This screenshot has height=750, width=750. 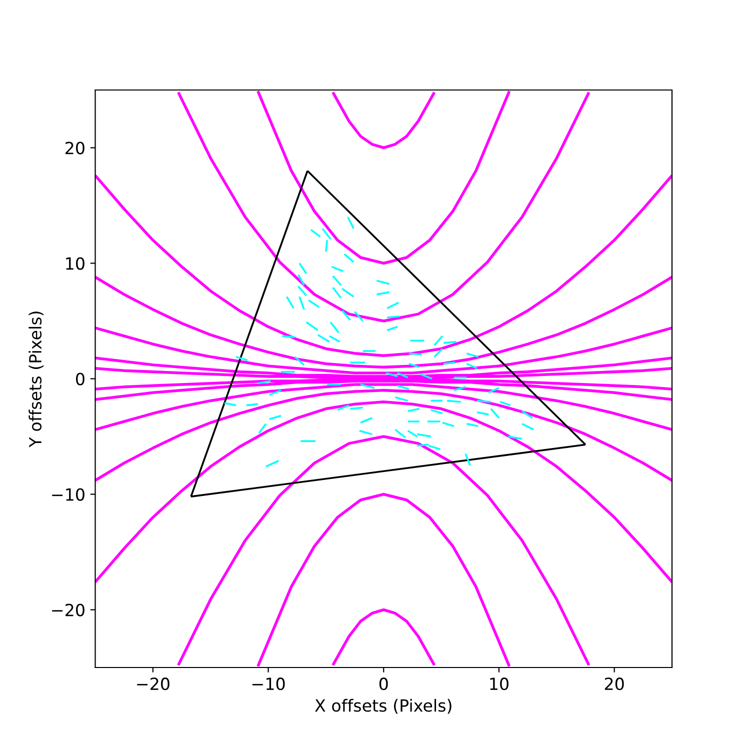 I want to click on y-tick-label: 20, so click(x=75, y=148).